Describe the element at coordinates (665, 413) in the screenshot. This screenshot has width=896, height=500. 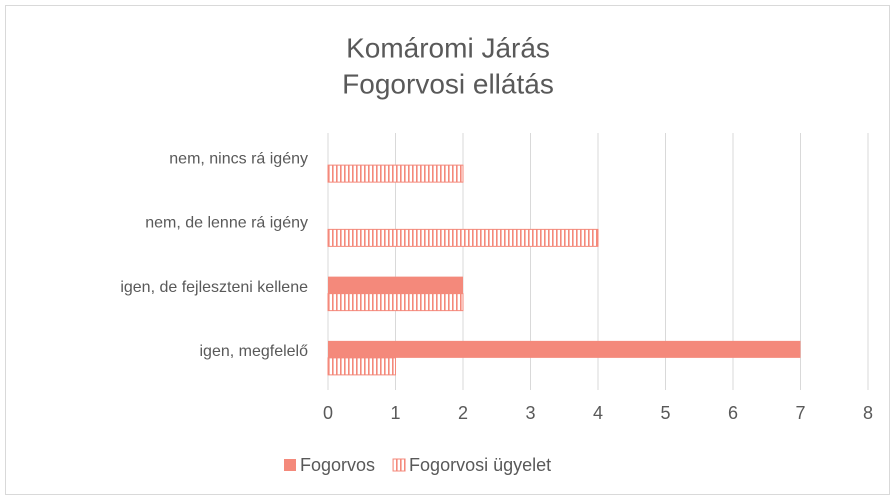
I see `x-tick-label: 5` at that location.